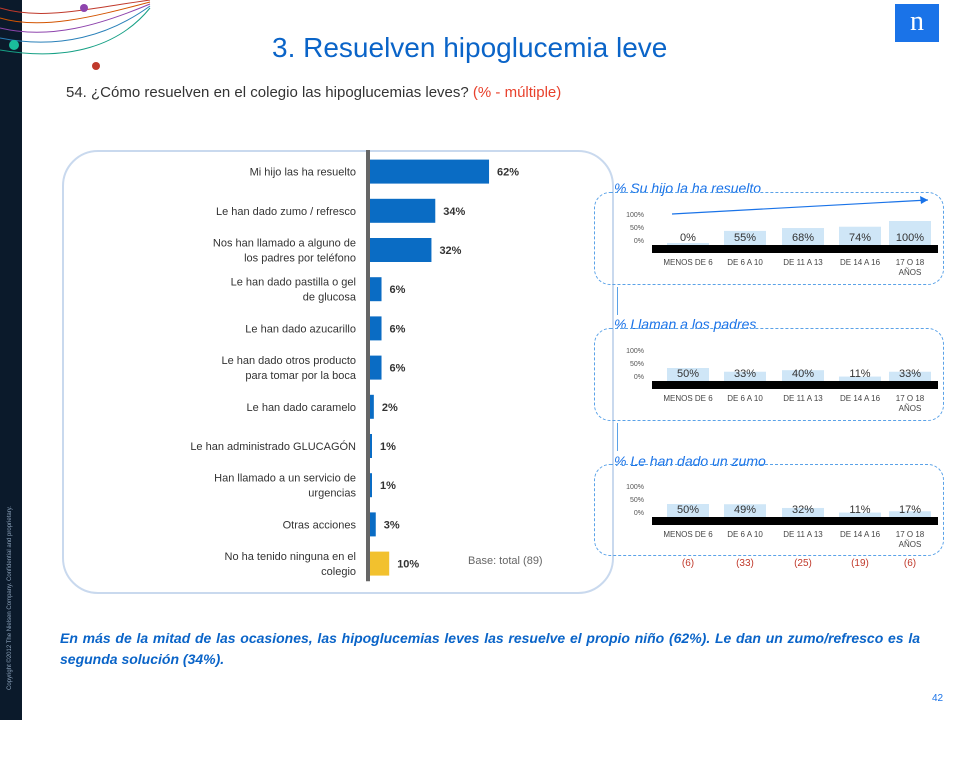 This screenshot has width=960, height=778. What do you see at coordinates (938, 698) in the screenshot?
I see `page-number: 42` at bounding box center [938, 698].